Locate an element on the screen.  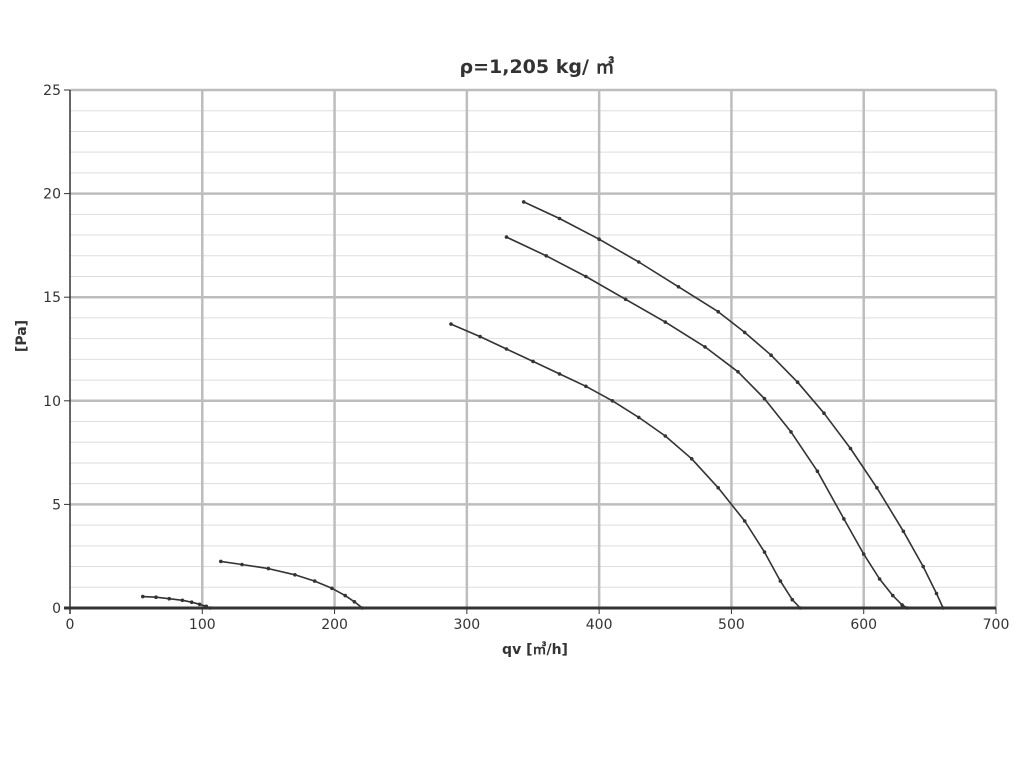
y-tick-label: 20 is located at coordinates (52, 195).